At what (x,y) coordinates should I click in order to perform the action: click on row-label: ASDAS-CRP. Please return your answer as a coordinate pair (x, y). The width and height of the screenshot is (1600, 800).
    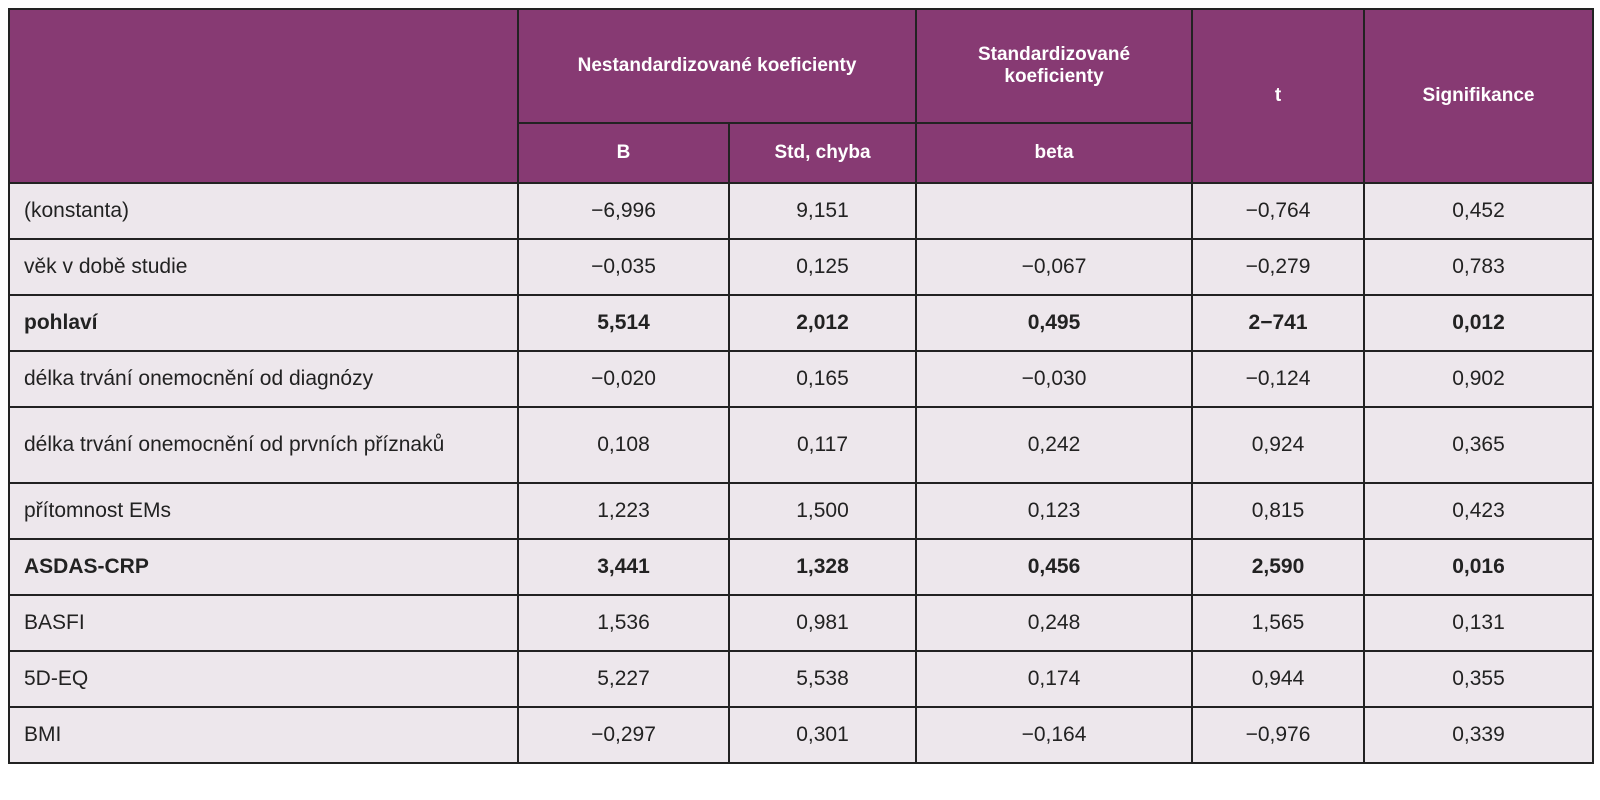
    Looking at the image, I should click on (263, 567).